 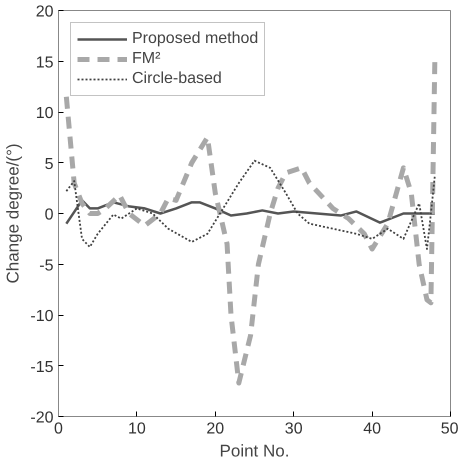 I want to click on y-tick-label: -20, so click(x=42, y=418).